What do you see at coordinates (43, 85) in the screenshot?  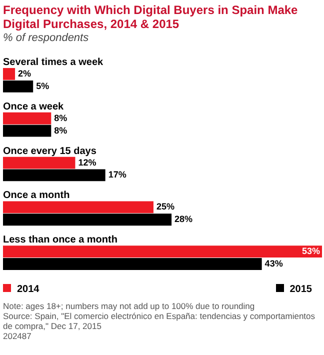 I see `data-label: 5%` at bounding box center [43, 85].